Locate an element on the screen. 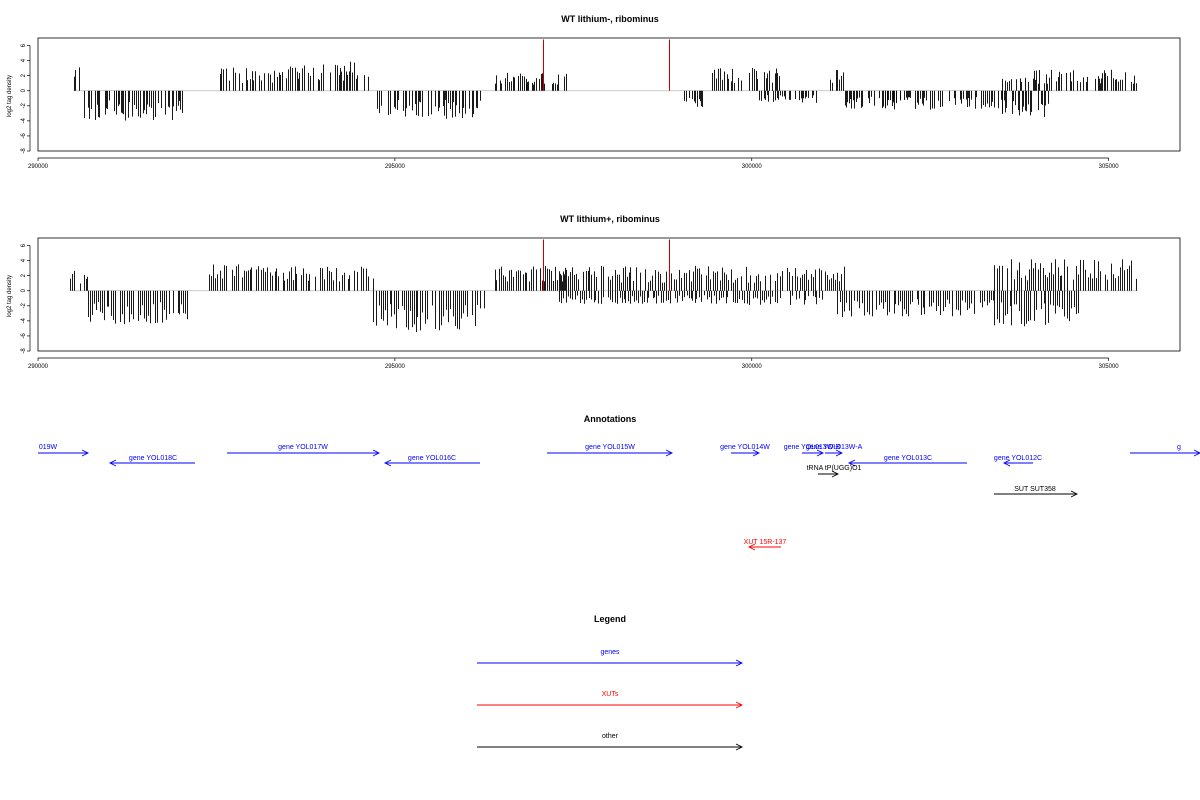 Image resolution: width=1200 pixels, height=800 pixels. feature-label: gene YOL018C is located at coordinates (153, 458).